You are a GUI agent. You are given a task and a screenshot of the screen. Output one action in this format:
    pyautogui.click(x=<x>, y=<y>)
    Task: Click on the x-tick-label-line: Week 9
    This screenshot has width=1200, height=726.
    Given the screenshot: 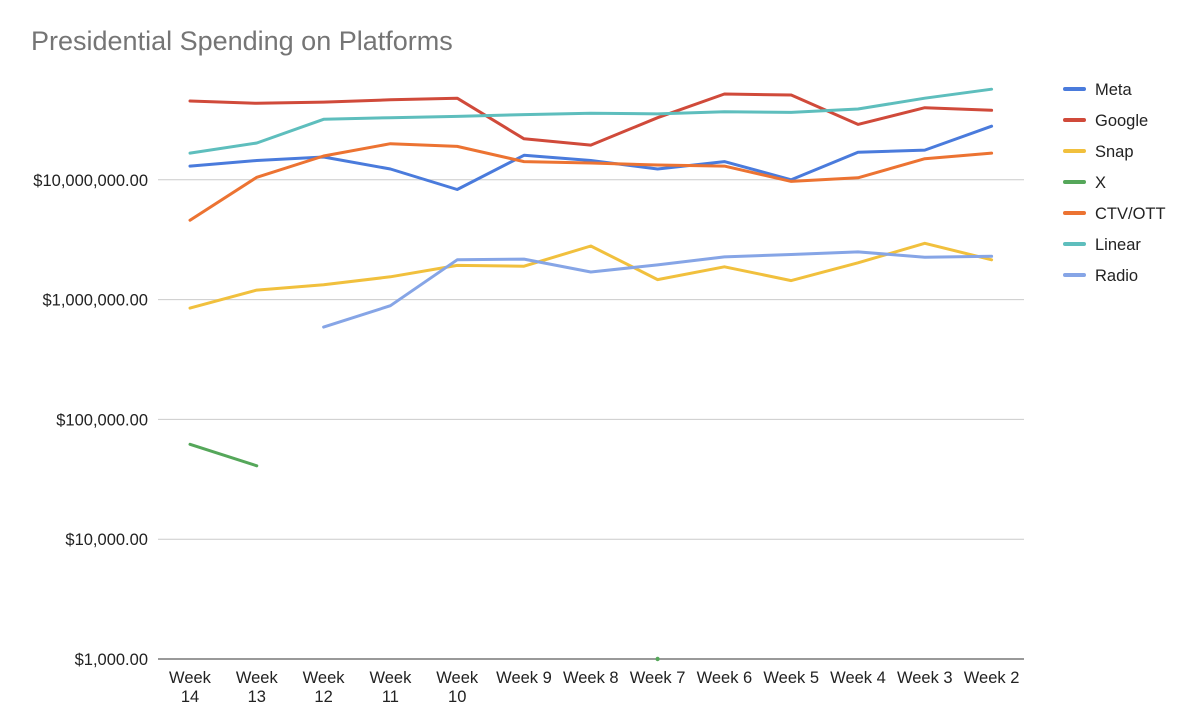 What is the action you would take?
    pyautogui.click(x=524, y=678)
    